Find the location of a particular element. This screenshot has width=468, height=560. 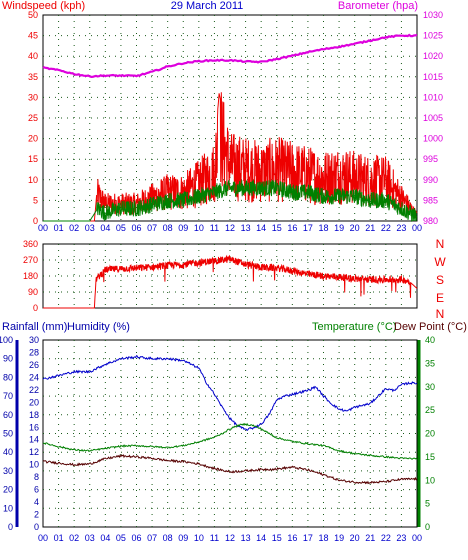

p3-x-tick: 06 is located at coordinates (136, 538).